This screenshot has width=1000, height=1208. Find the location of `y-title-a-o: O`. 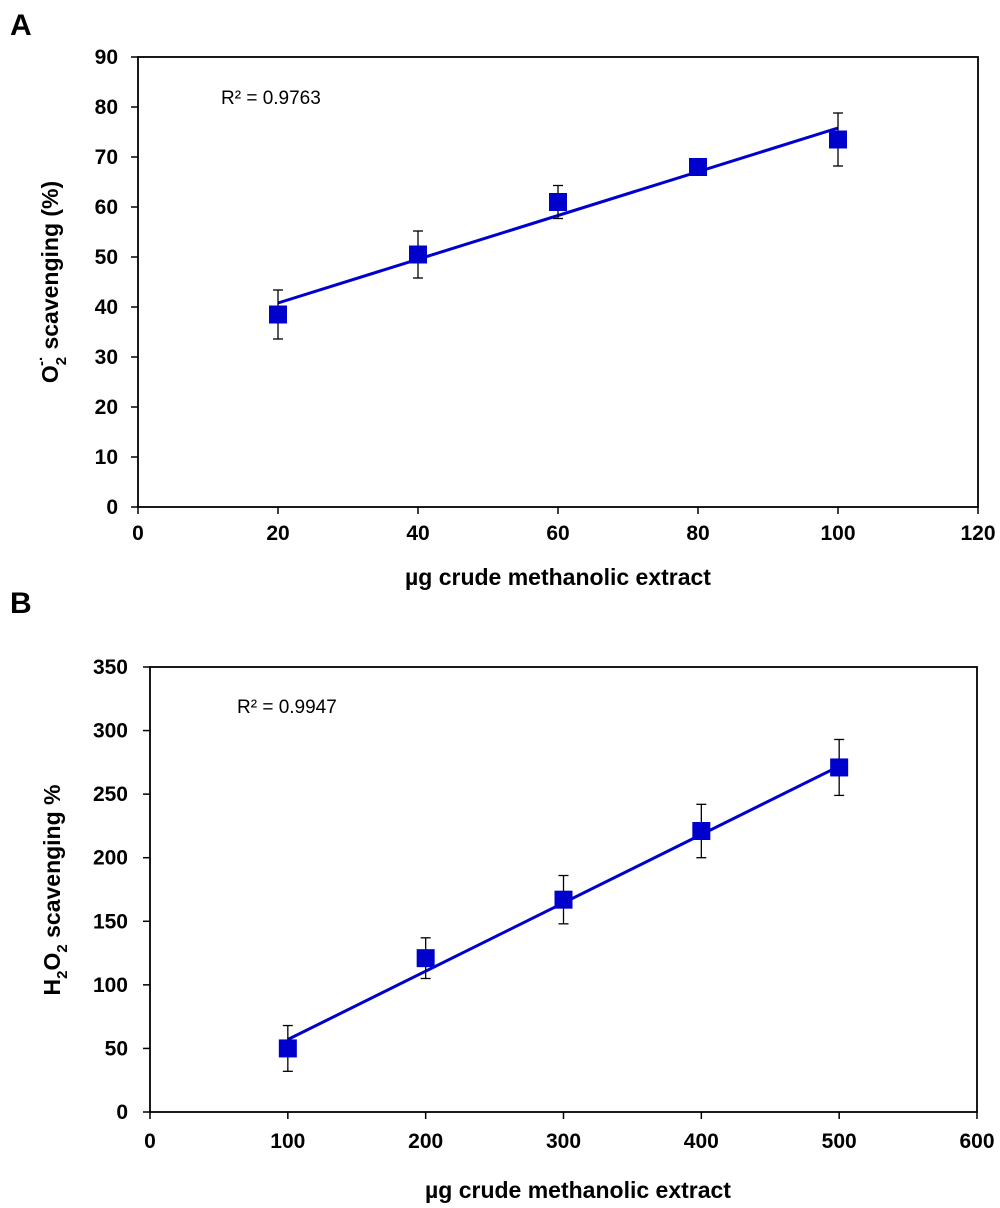

y-title-a-o: O is located at coordinates (50, 374).